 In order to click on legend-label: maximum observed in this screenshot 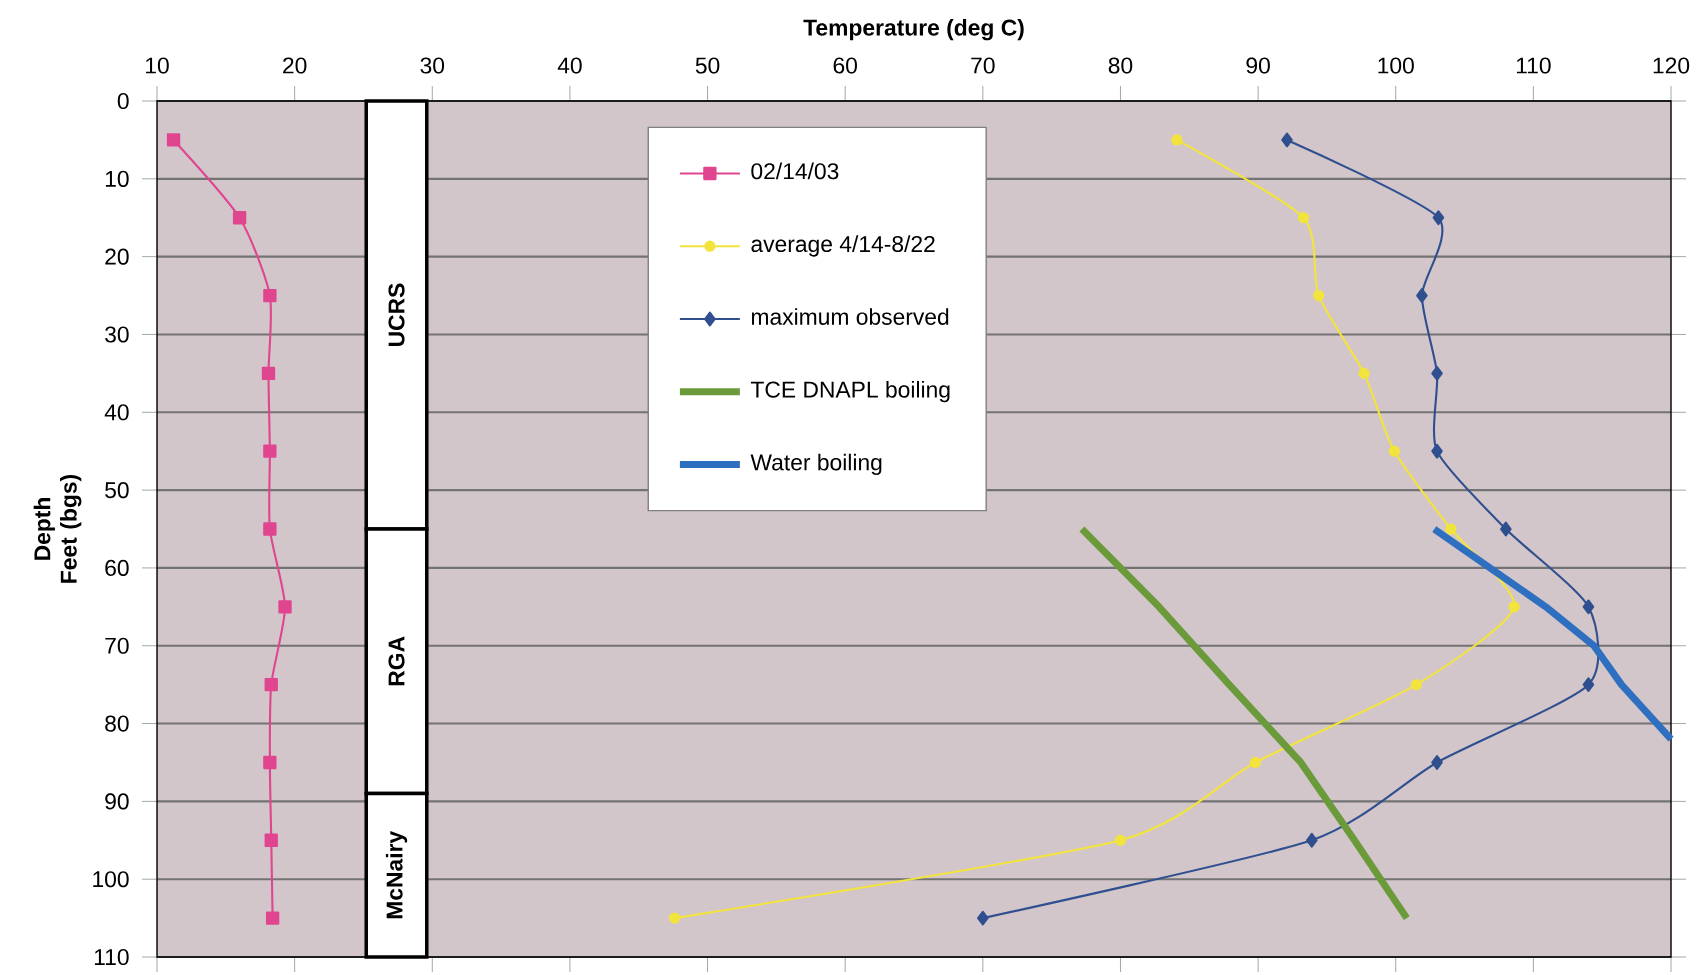, I will do `click(850, 316)`.